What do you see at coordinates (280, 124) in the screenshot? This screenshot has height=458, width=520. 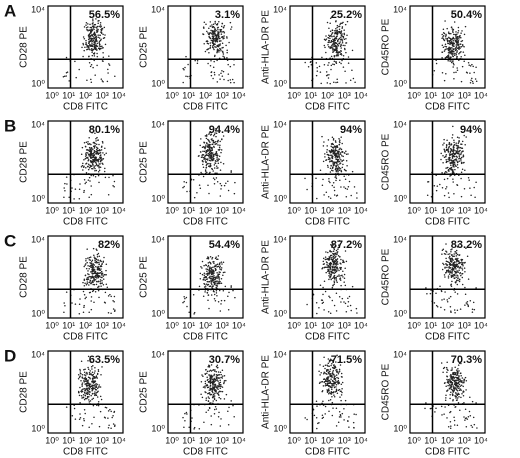 I see `y-tick-label: 10⁴` at bounding box center [280, 124].